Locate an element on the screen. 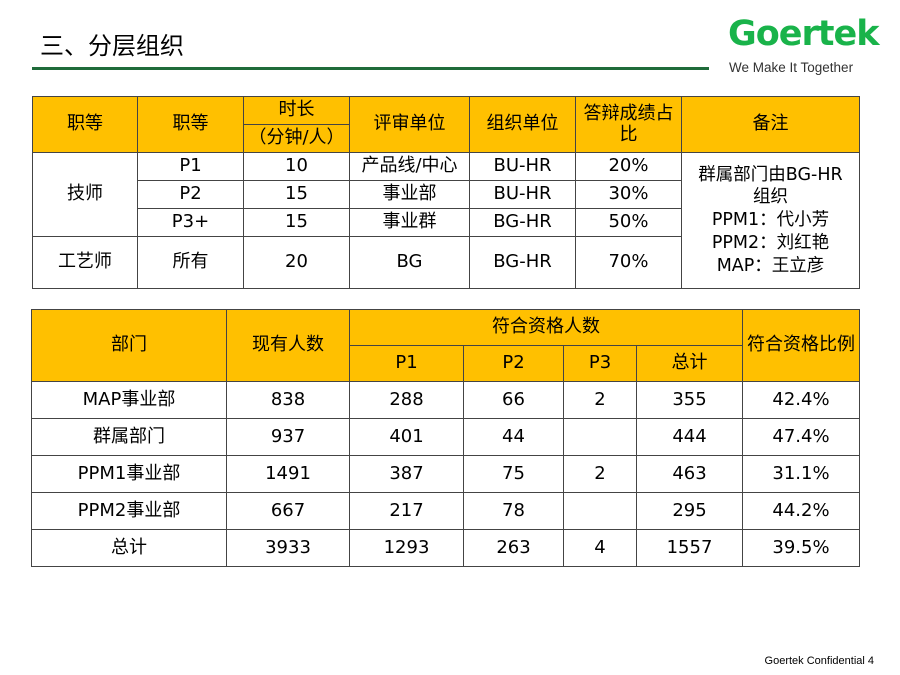  note-line: PPM1：代小芳 is located at coordinates (770, 220).